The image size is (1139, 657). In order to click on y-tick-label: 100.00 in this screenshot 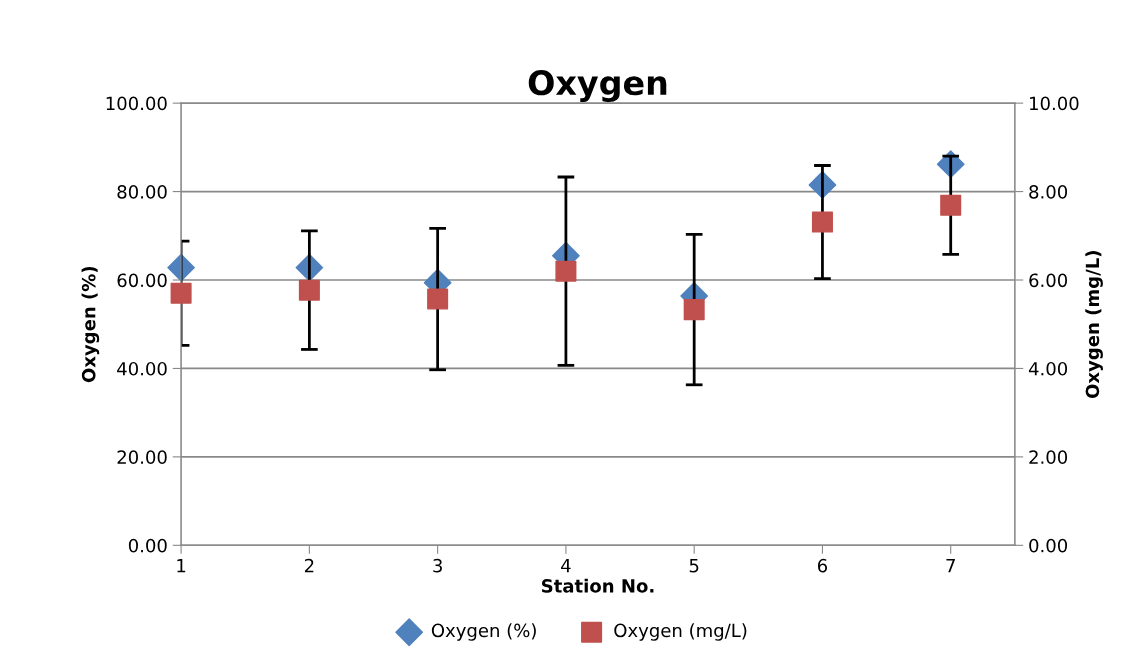, I will do `click(136, 103)`.